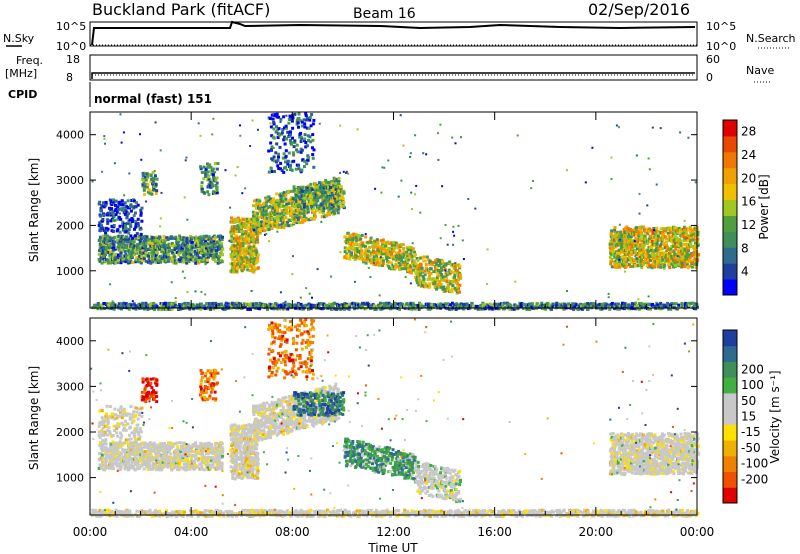  I want to click on freq-label-1: Freq., so click(29, 60).